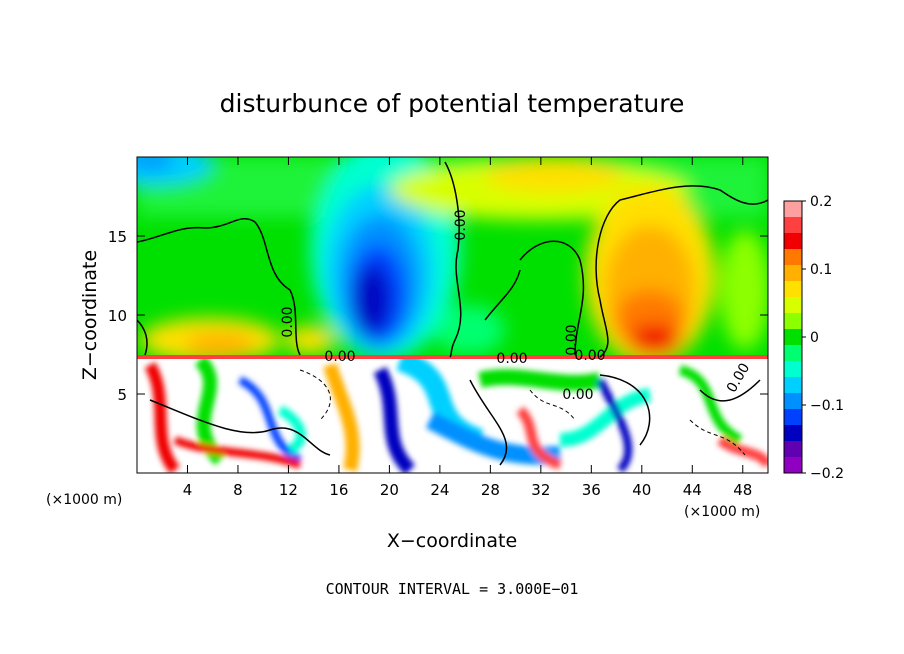  Describe the element at coordinates (238, 490) in the screenshot. I see `x-tick-label: 8` at that location.